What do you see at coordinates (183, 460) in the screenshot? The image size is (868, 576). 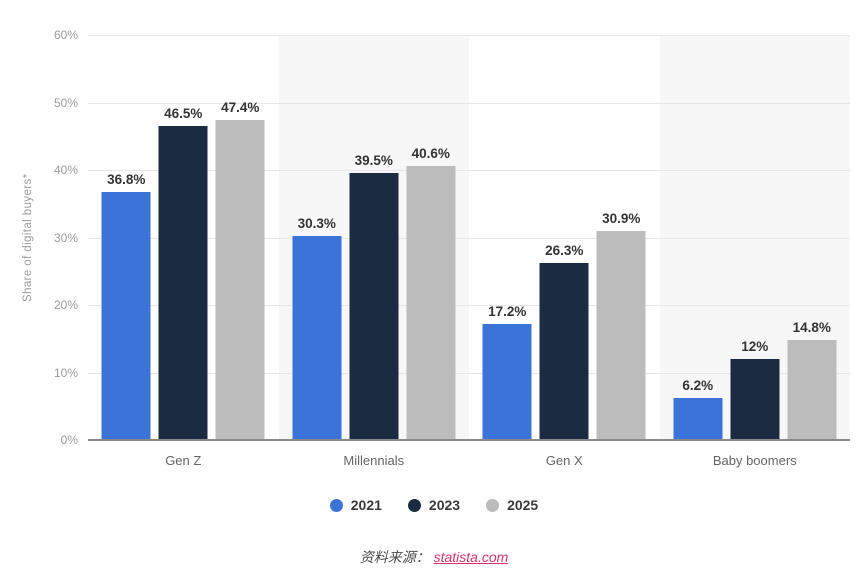 I see `x-axis-label: Gen Z` at bounding box center [183, 460].